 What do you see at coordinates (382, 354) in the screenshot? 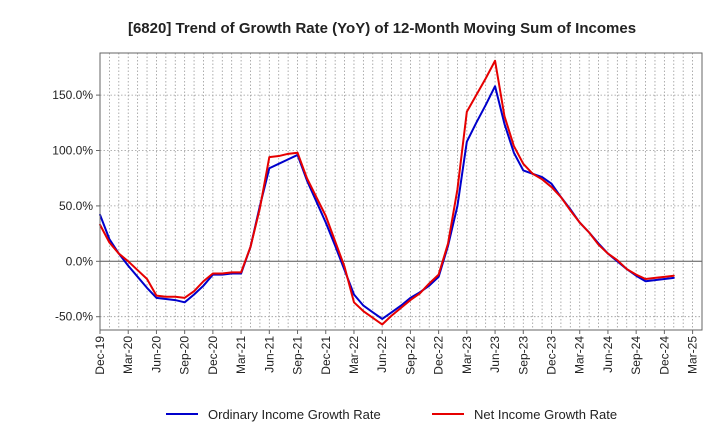
I see `x-tick-label: Jun-22` at bounding box center [382, 354].